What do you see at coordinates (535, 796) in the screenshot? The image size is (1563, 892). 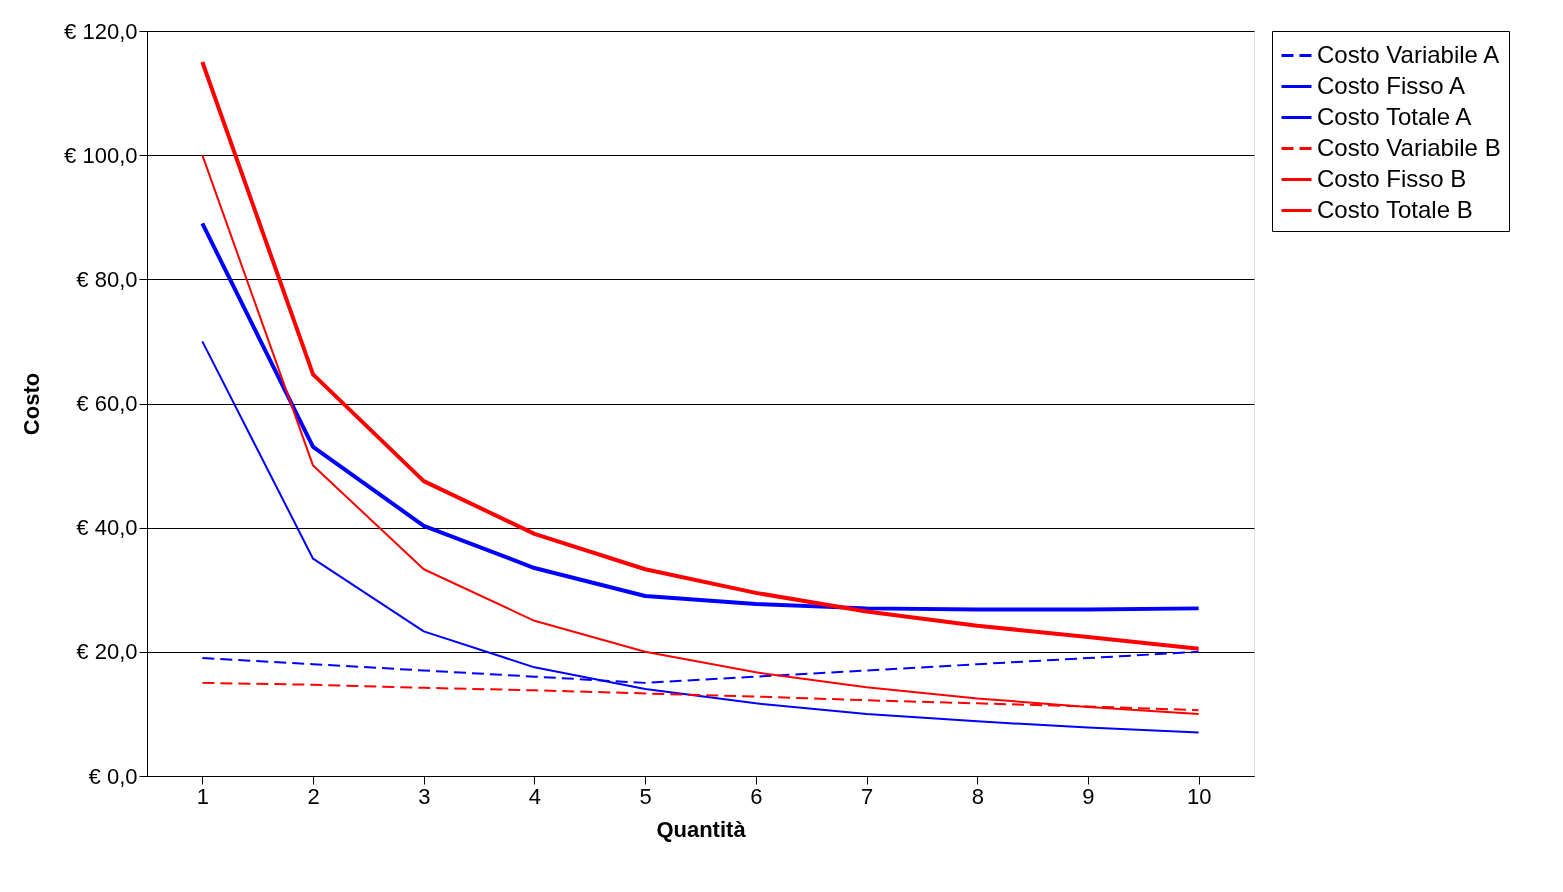 I see `x-tick-label: 4` at bounding box center [535, 796].